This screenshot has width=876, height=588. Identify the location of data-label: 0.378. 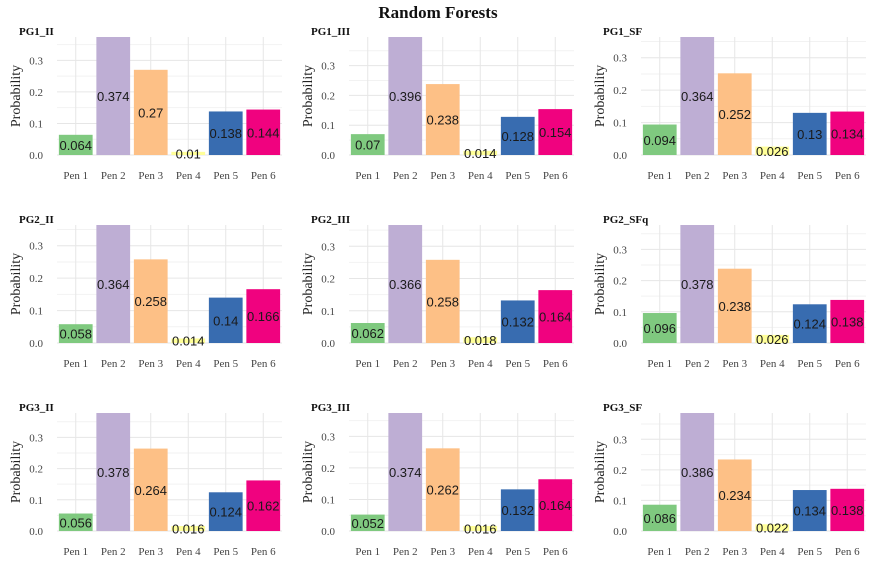
(697, 284).